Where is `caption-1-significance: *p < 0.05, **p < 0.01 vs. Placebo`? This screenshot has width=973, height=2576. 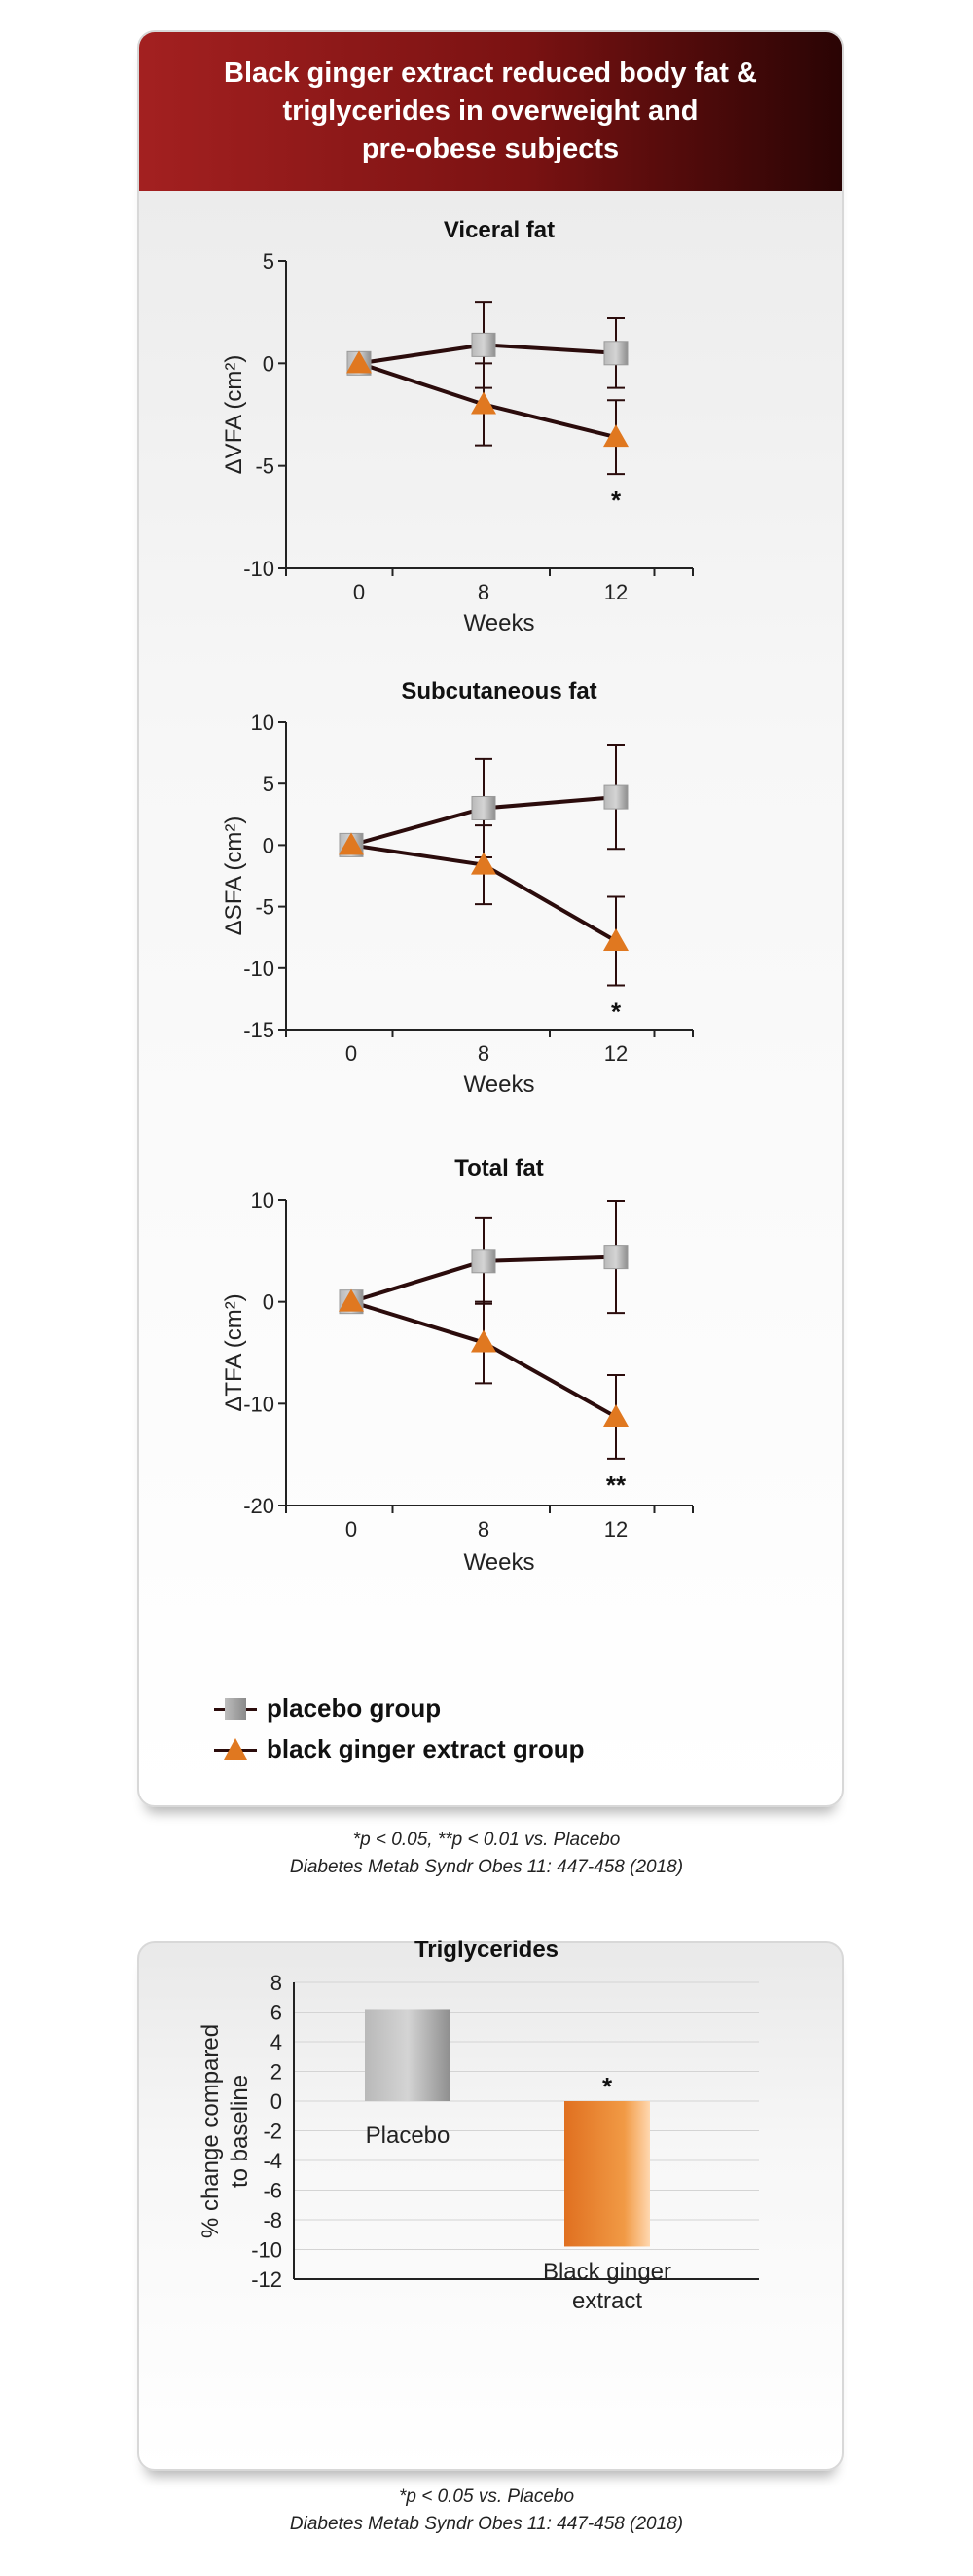 caption-1-significance: *p < 0.05, **p < 0.01 vs. Placebo is located at coordinates (486, 1840).